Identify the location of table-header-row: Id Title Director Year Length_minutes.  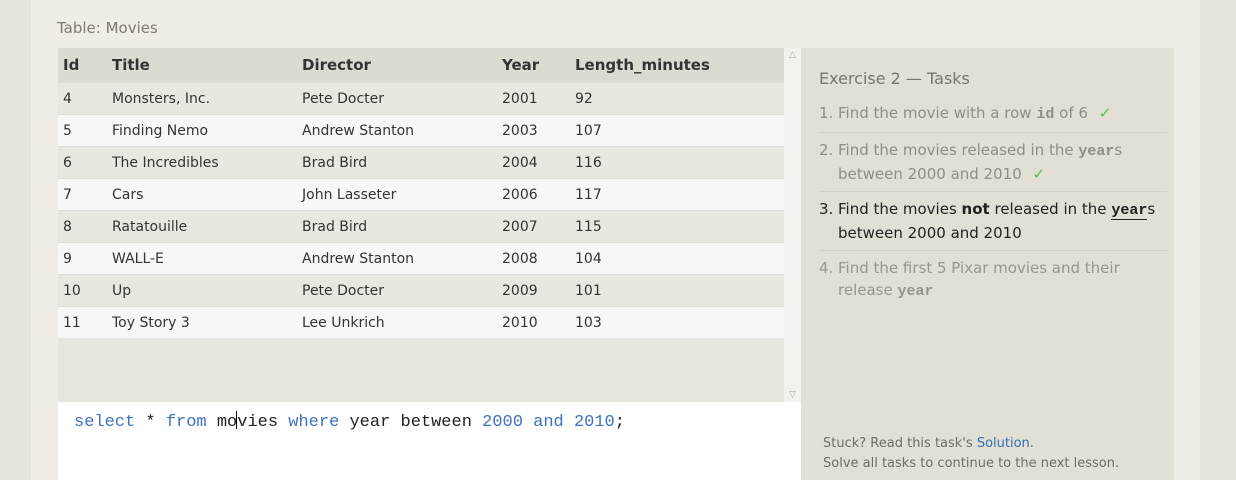
(421, 65).